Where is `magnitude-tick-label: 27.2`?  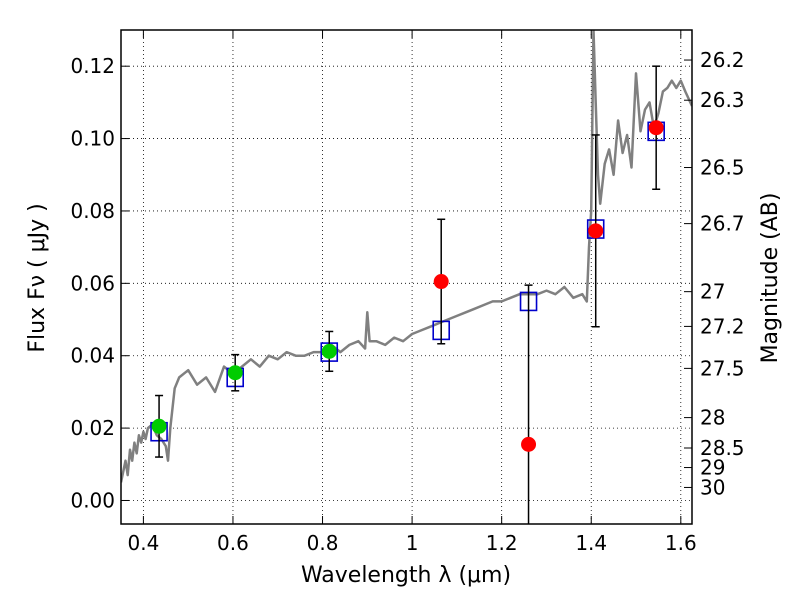 magnitude-tick-label: 27.2 is located at coordinates (722, 326).